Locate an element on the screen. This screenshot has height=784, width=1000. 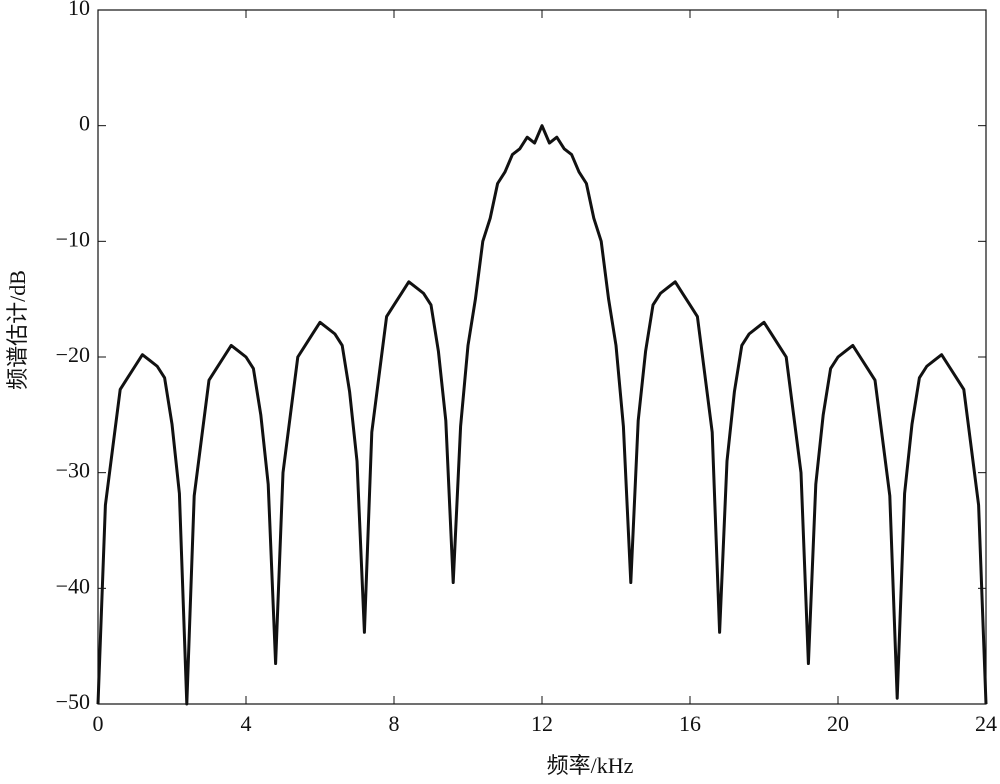
y-tick-label: −30 is located at coordinates (73, 470).